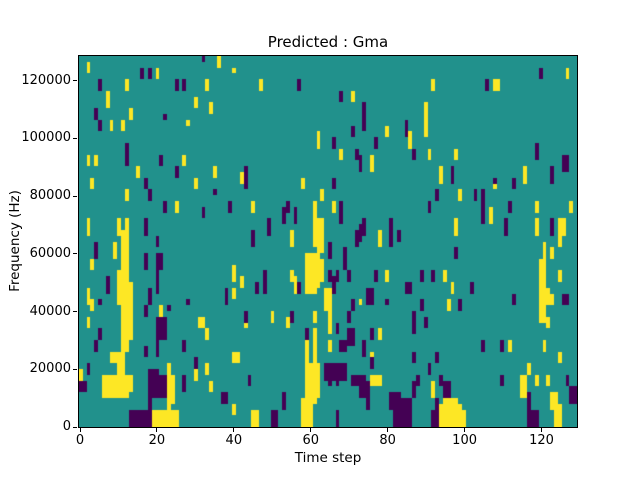  What do you see at coordinates (66, 426) in the screenshot?
I see `y-tick-label: 0` at bounding box center [66, 426].